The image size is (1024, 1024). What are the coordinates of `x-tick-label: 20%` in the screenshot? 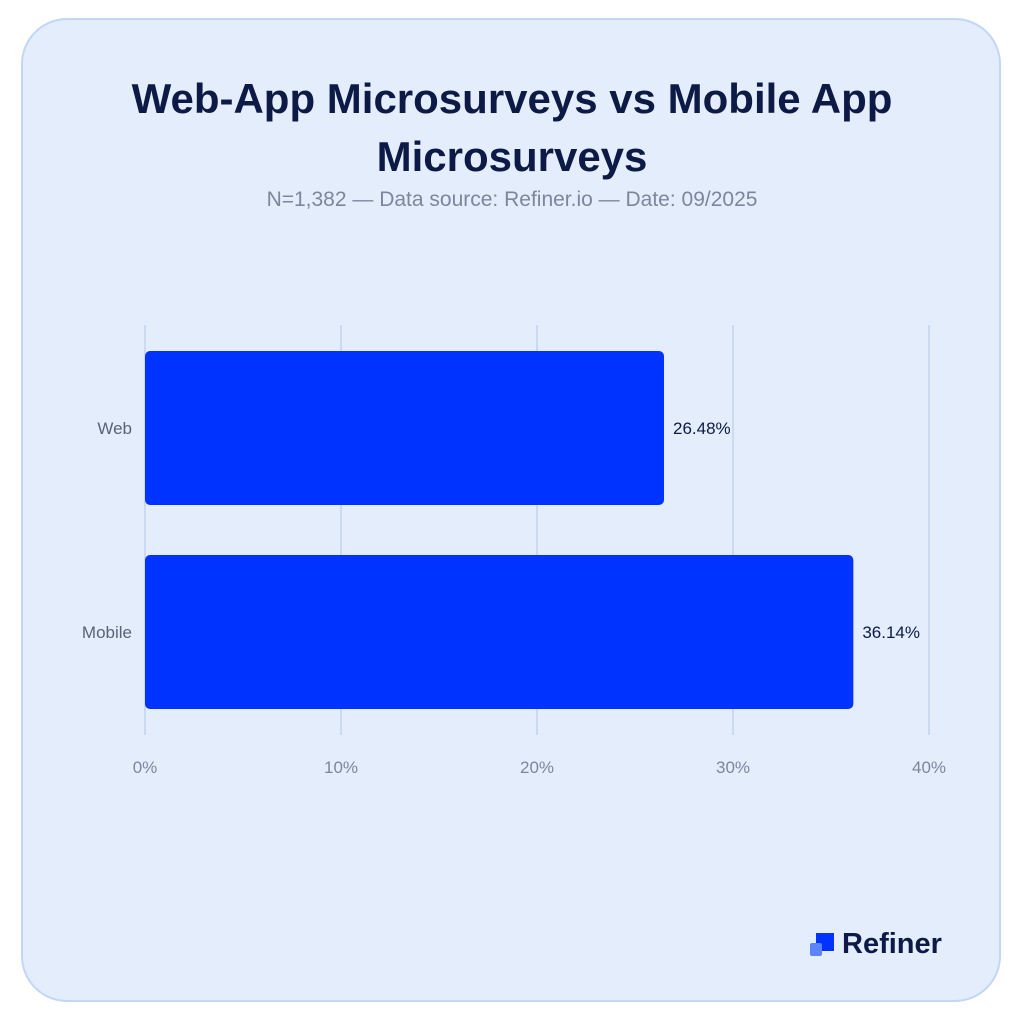 It's located at (537, 767).